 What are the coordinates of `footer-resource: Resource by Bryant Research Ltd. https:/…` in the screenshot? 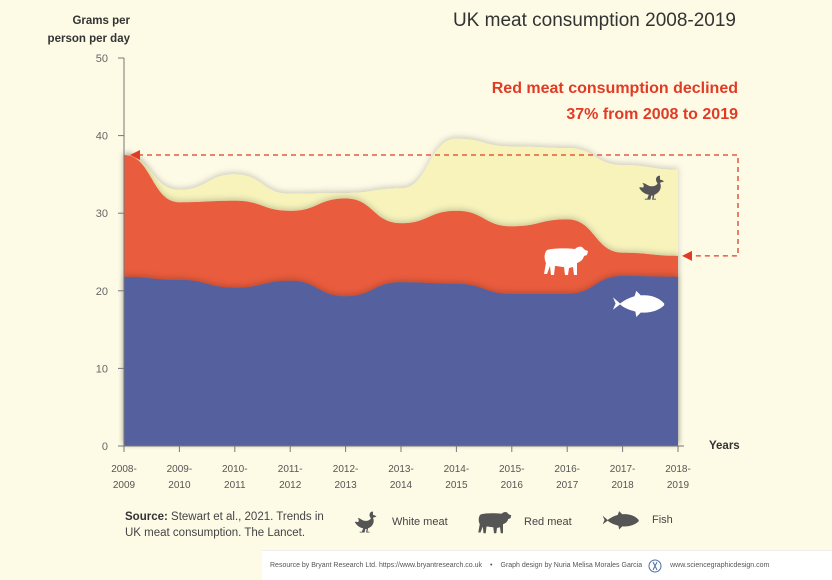 It's located at (376, 565).